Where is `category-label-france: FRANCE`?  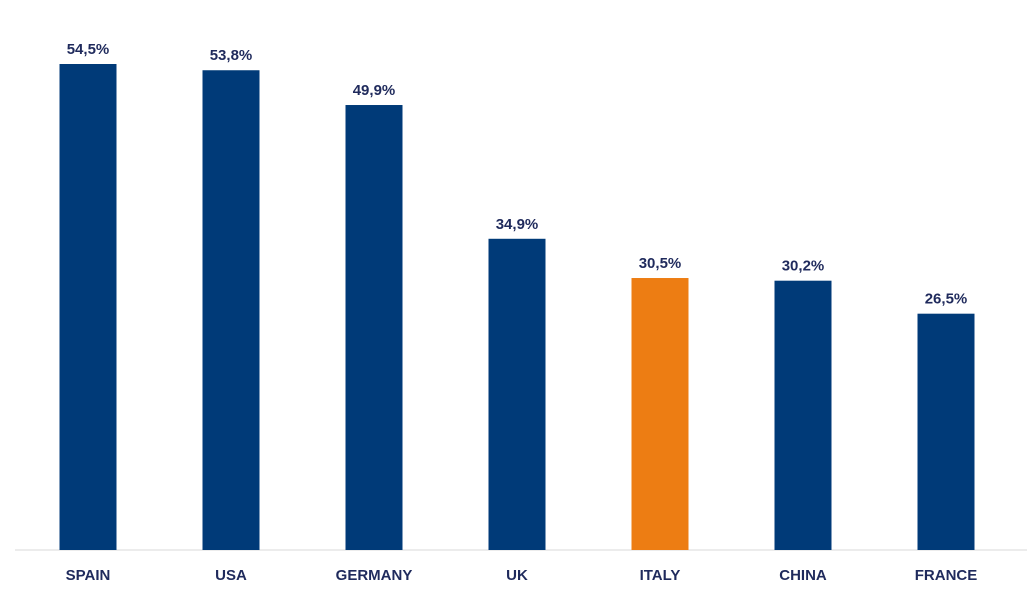
category-label-france: FRANCE is located at coordinates (946, 575).